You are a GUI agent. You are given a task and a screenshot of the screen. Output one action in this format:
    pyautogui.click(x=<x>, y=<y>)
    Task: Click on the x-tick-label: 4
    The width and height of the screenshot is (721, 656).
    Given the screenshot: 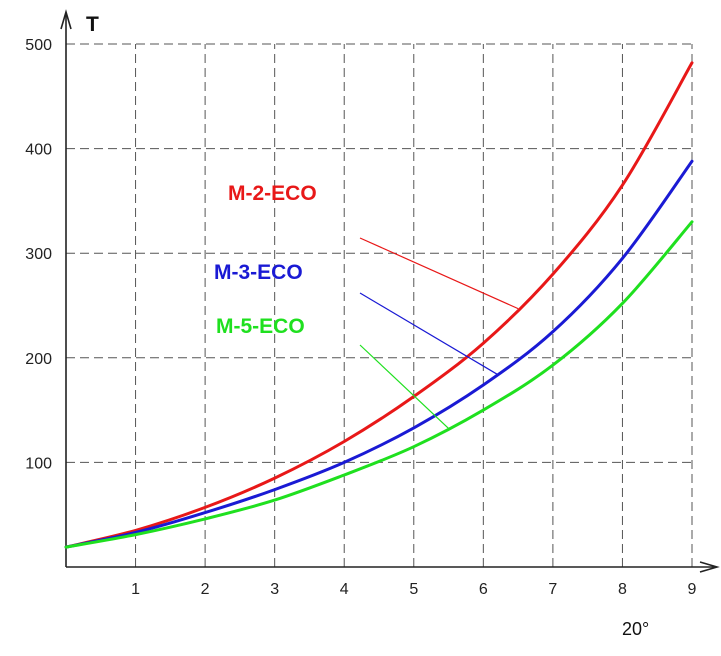 What is the action you would take?
    pyautogui.click(x=344, y=589)
    